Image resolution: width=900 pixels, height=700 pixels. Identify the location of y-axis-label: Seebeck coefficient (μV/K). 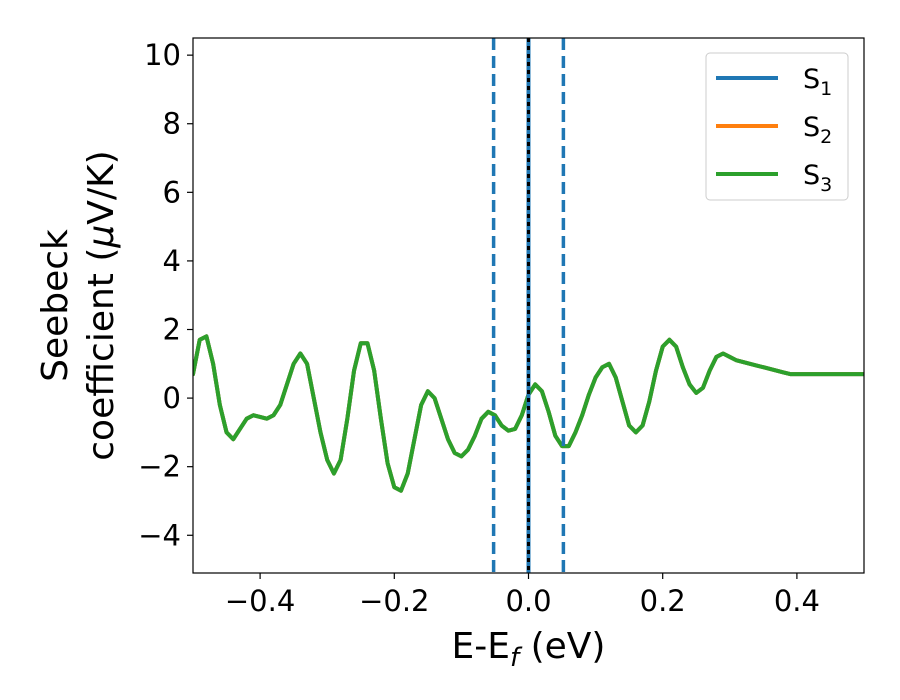
(78, 305).